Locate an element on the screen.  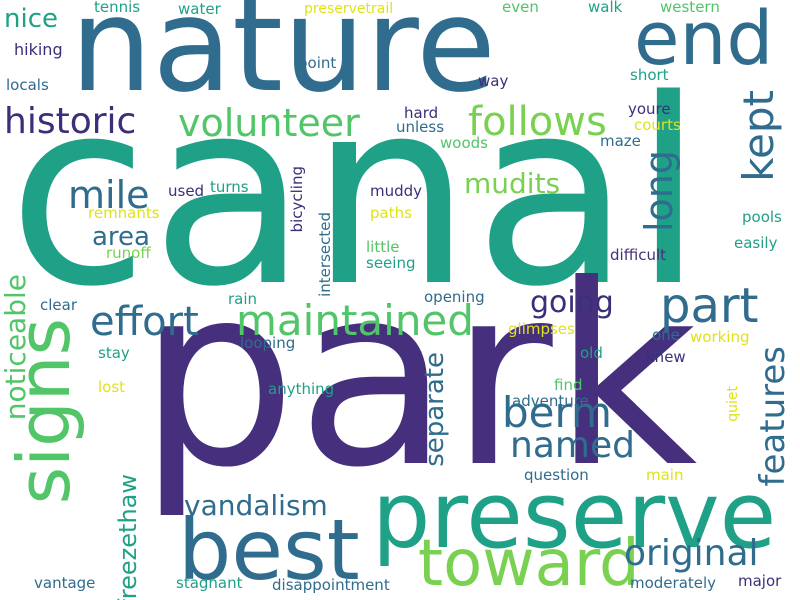
word-find: find is located at coordinates (568, 385).